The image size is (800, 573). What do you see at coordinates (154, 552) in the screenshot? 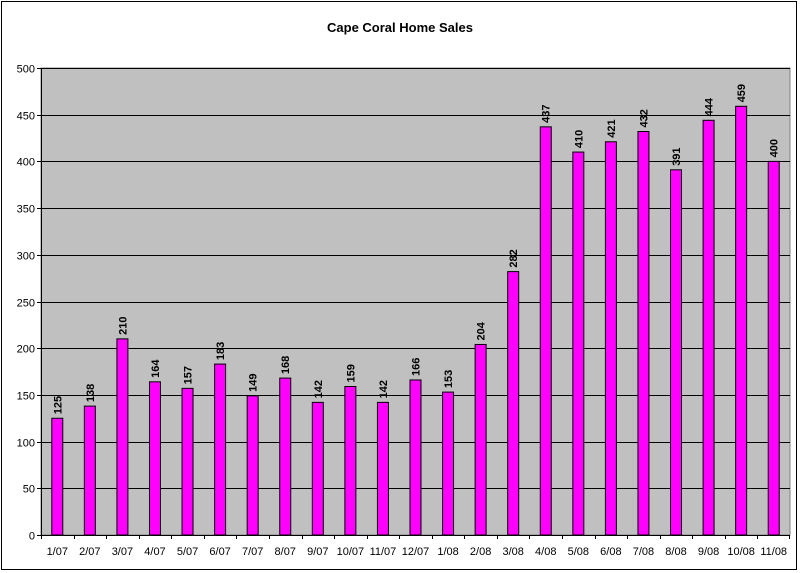
I see `x-tick-label: 4/07` at bounding box center [154, 552].